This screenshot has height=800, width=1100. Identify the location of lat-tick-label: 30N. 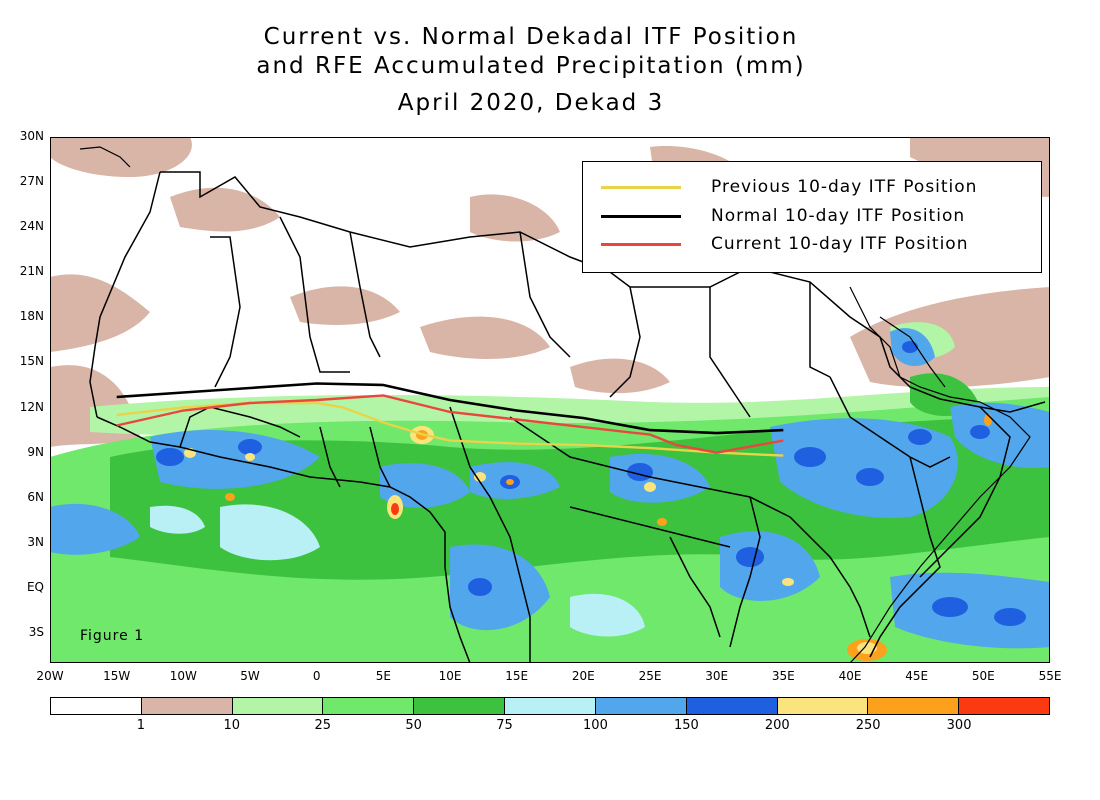
(31, 136).